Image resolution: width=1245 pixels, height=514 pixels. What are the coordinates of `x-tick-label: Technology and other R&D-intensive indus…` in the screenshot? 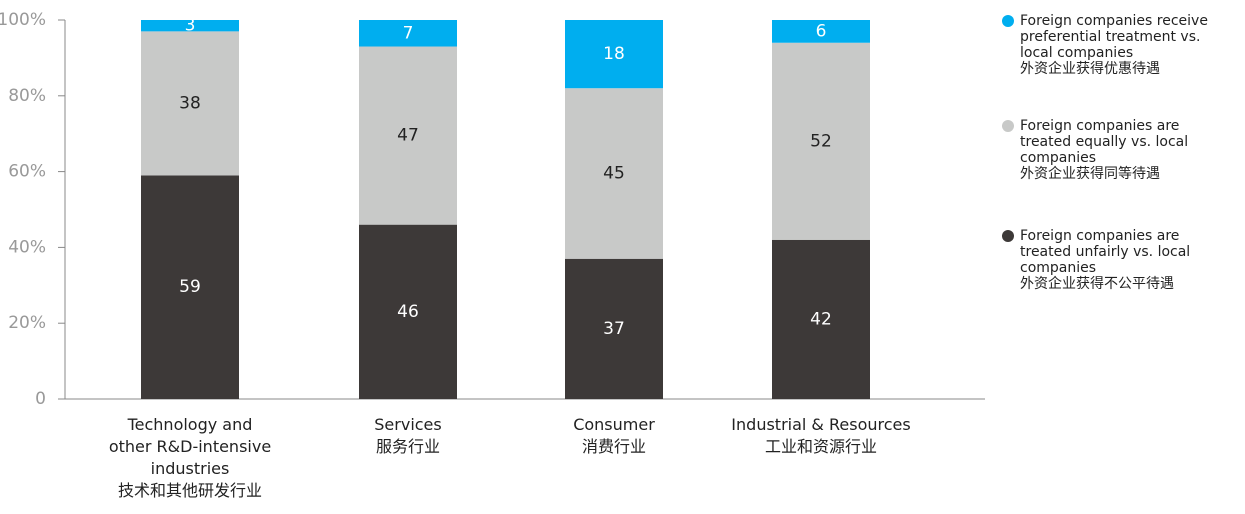 It's located at (190, 457).